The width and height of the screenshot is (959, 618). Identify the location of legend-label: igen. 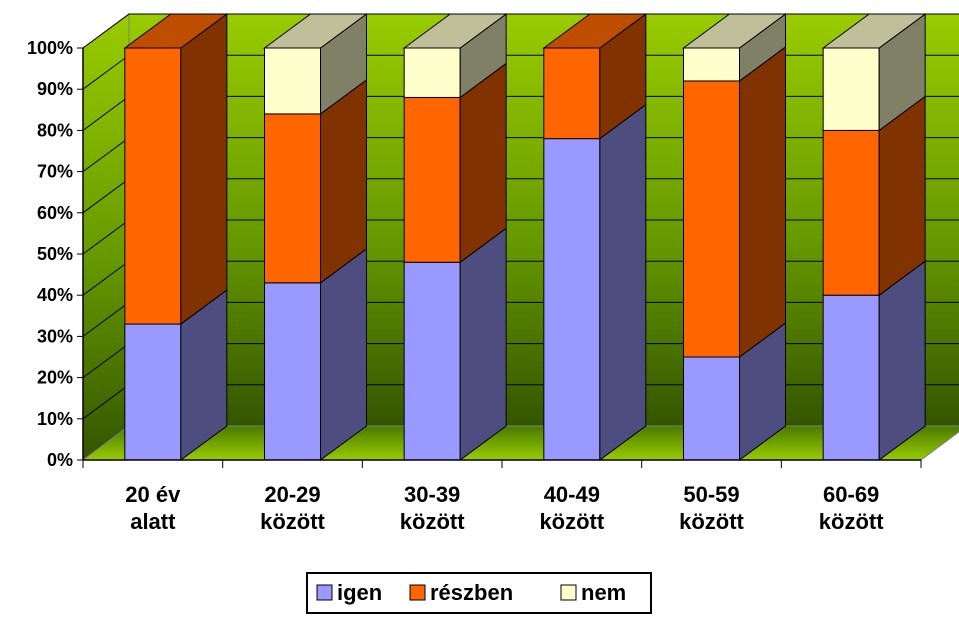
(359, 592).